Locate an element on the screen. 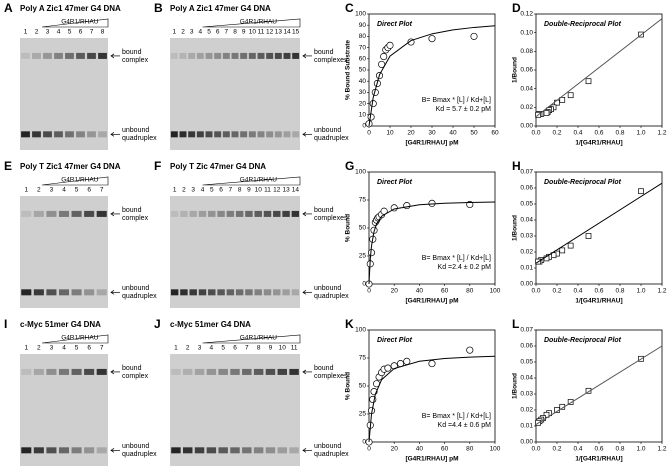  band-label: complex is located at coordinates (135, 60).